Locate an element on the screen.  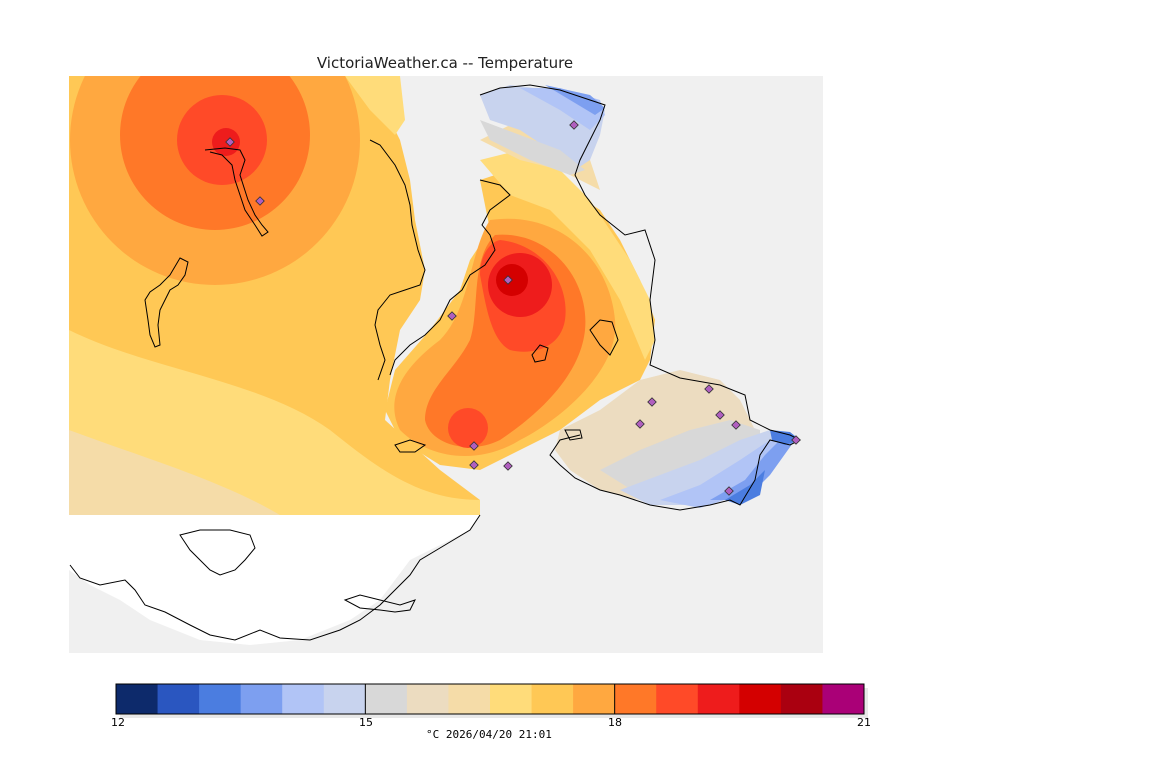
colorbar-border is located at coordinates (490, 699).